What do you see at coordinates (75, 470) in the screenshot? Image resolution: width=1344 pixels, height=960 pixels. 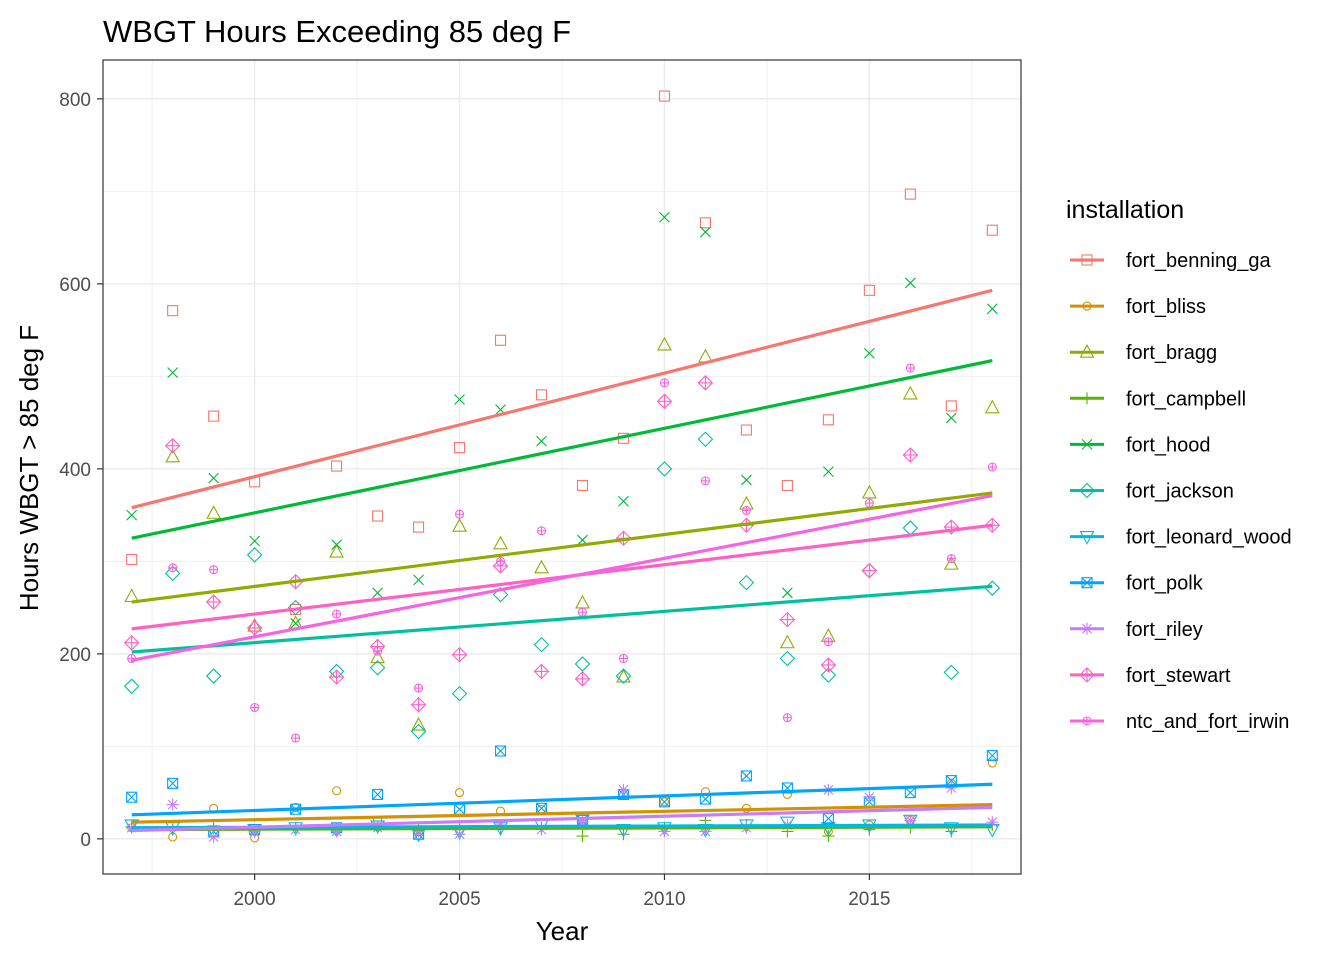 I see `y-tick-label: 400` at bounding box center [75, 470].